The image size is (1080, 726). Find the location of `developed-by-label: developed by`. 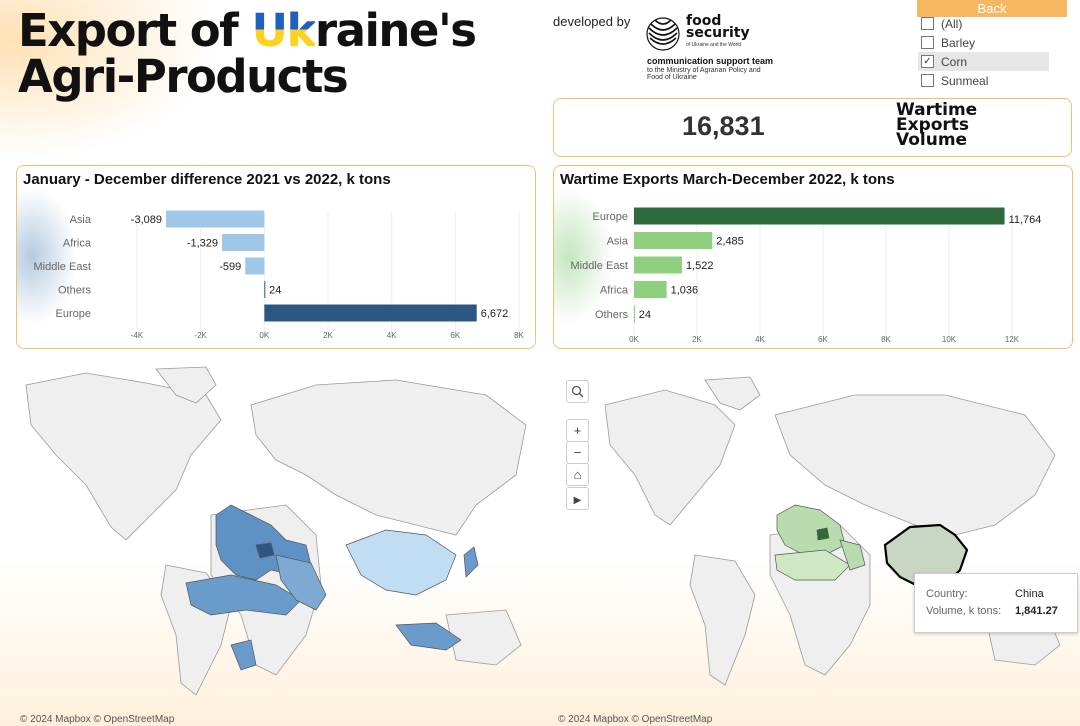

developed-by-label: developed by is located at coordinates (592, 21).